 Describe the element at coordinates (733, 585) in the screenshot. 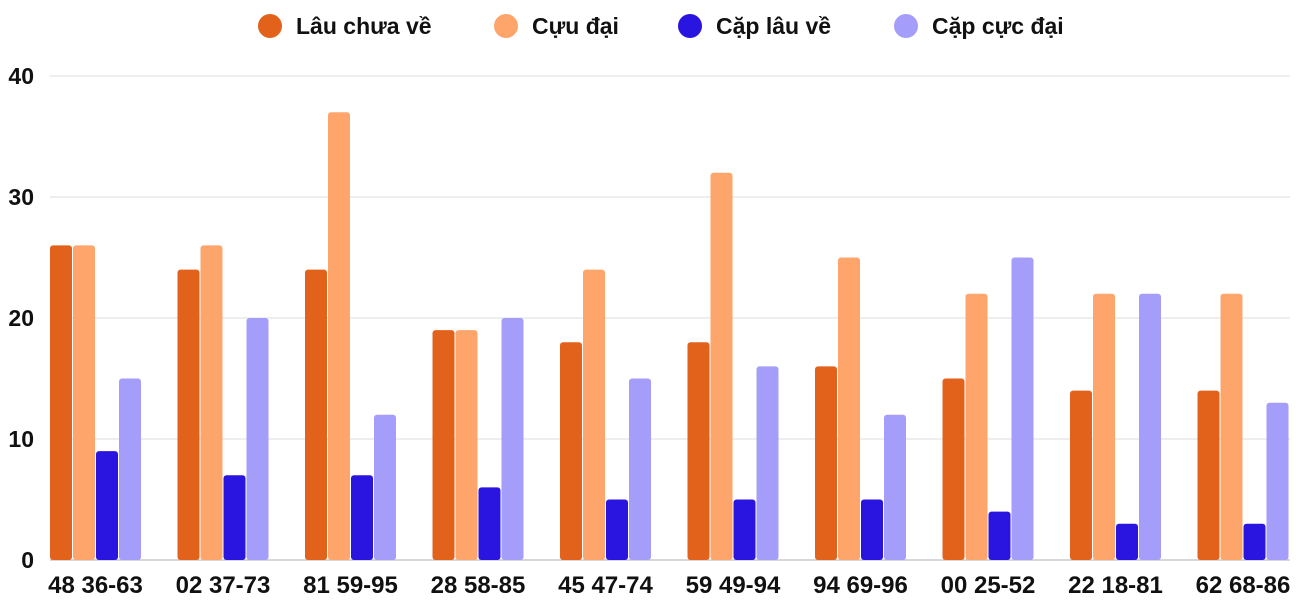

I see `x-tick-label: 59 49-94` at that location.